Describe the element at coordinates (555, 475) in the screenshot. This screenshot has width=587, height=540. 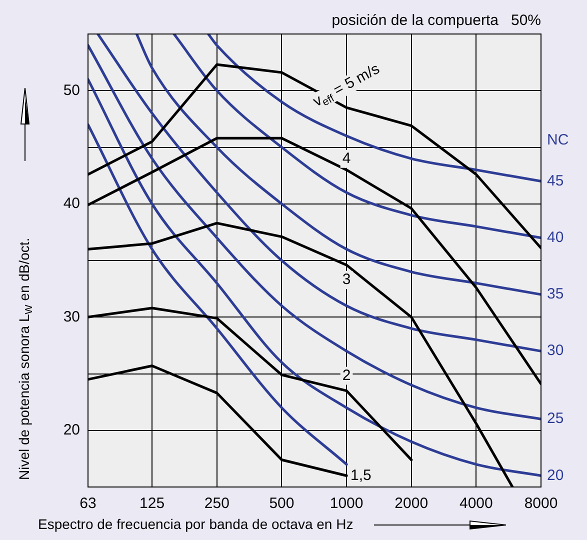
I see `series-label: 20` at that location.